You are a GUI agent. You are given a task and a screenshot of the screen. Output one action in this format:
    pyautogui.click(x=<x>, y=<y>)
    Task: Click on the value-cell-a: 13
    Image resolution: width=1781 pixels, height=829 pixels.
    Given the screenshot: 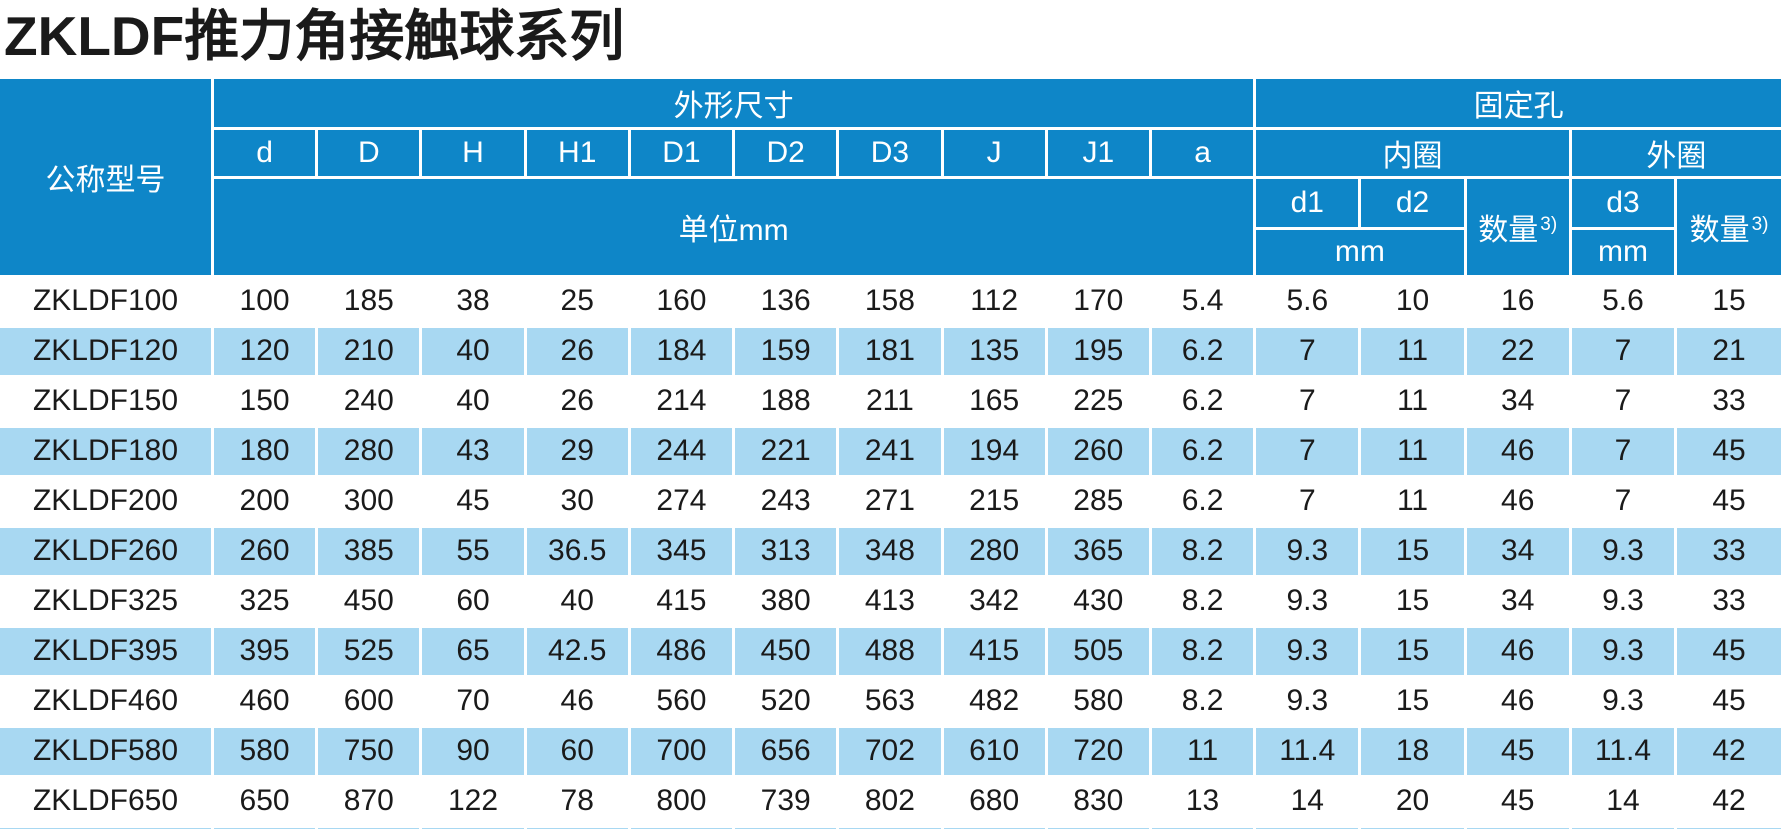 What is the action you would take?
    pyautogui.click(x=1201, y=801)
    